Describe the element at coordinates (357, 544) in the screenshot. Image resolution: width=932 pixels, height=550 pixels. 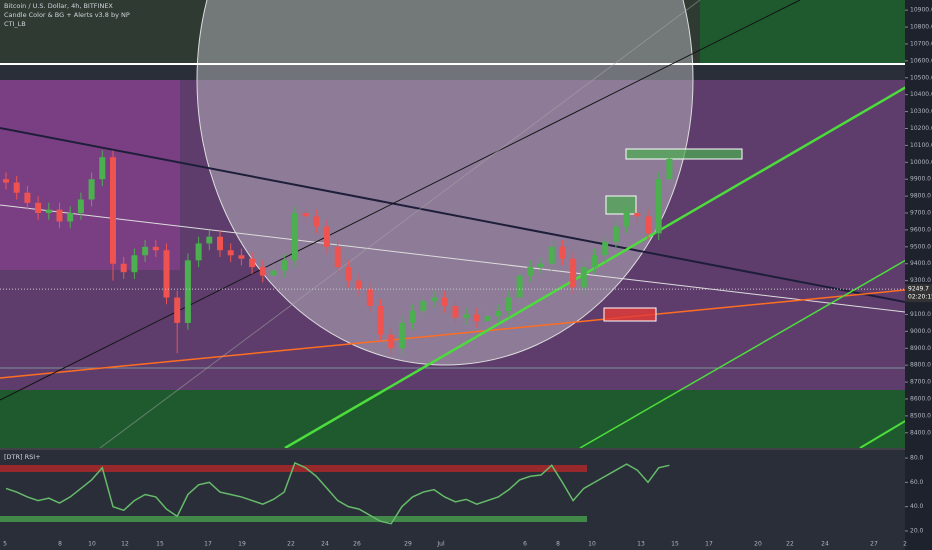
I see `x-tick-label: 26` at that location.